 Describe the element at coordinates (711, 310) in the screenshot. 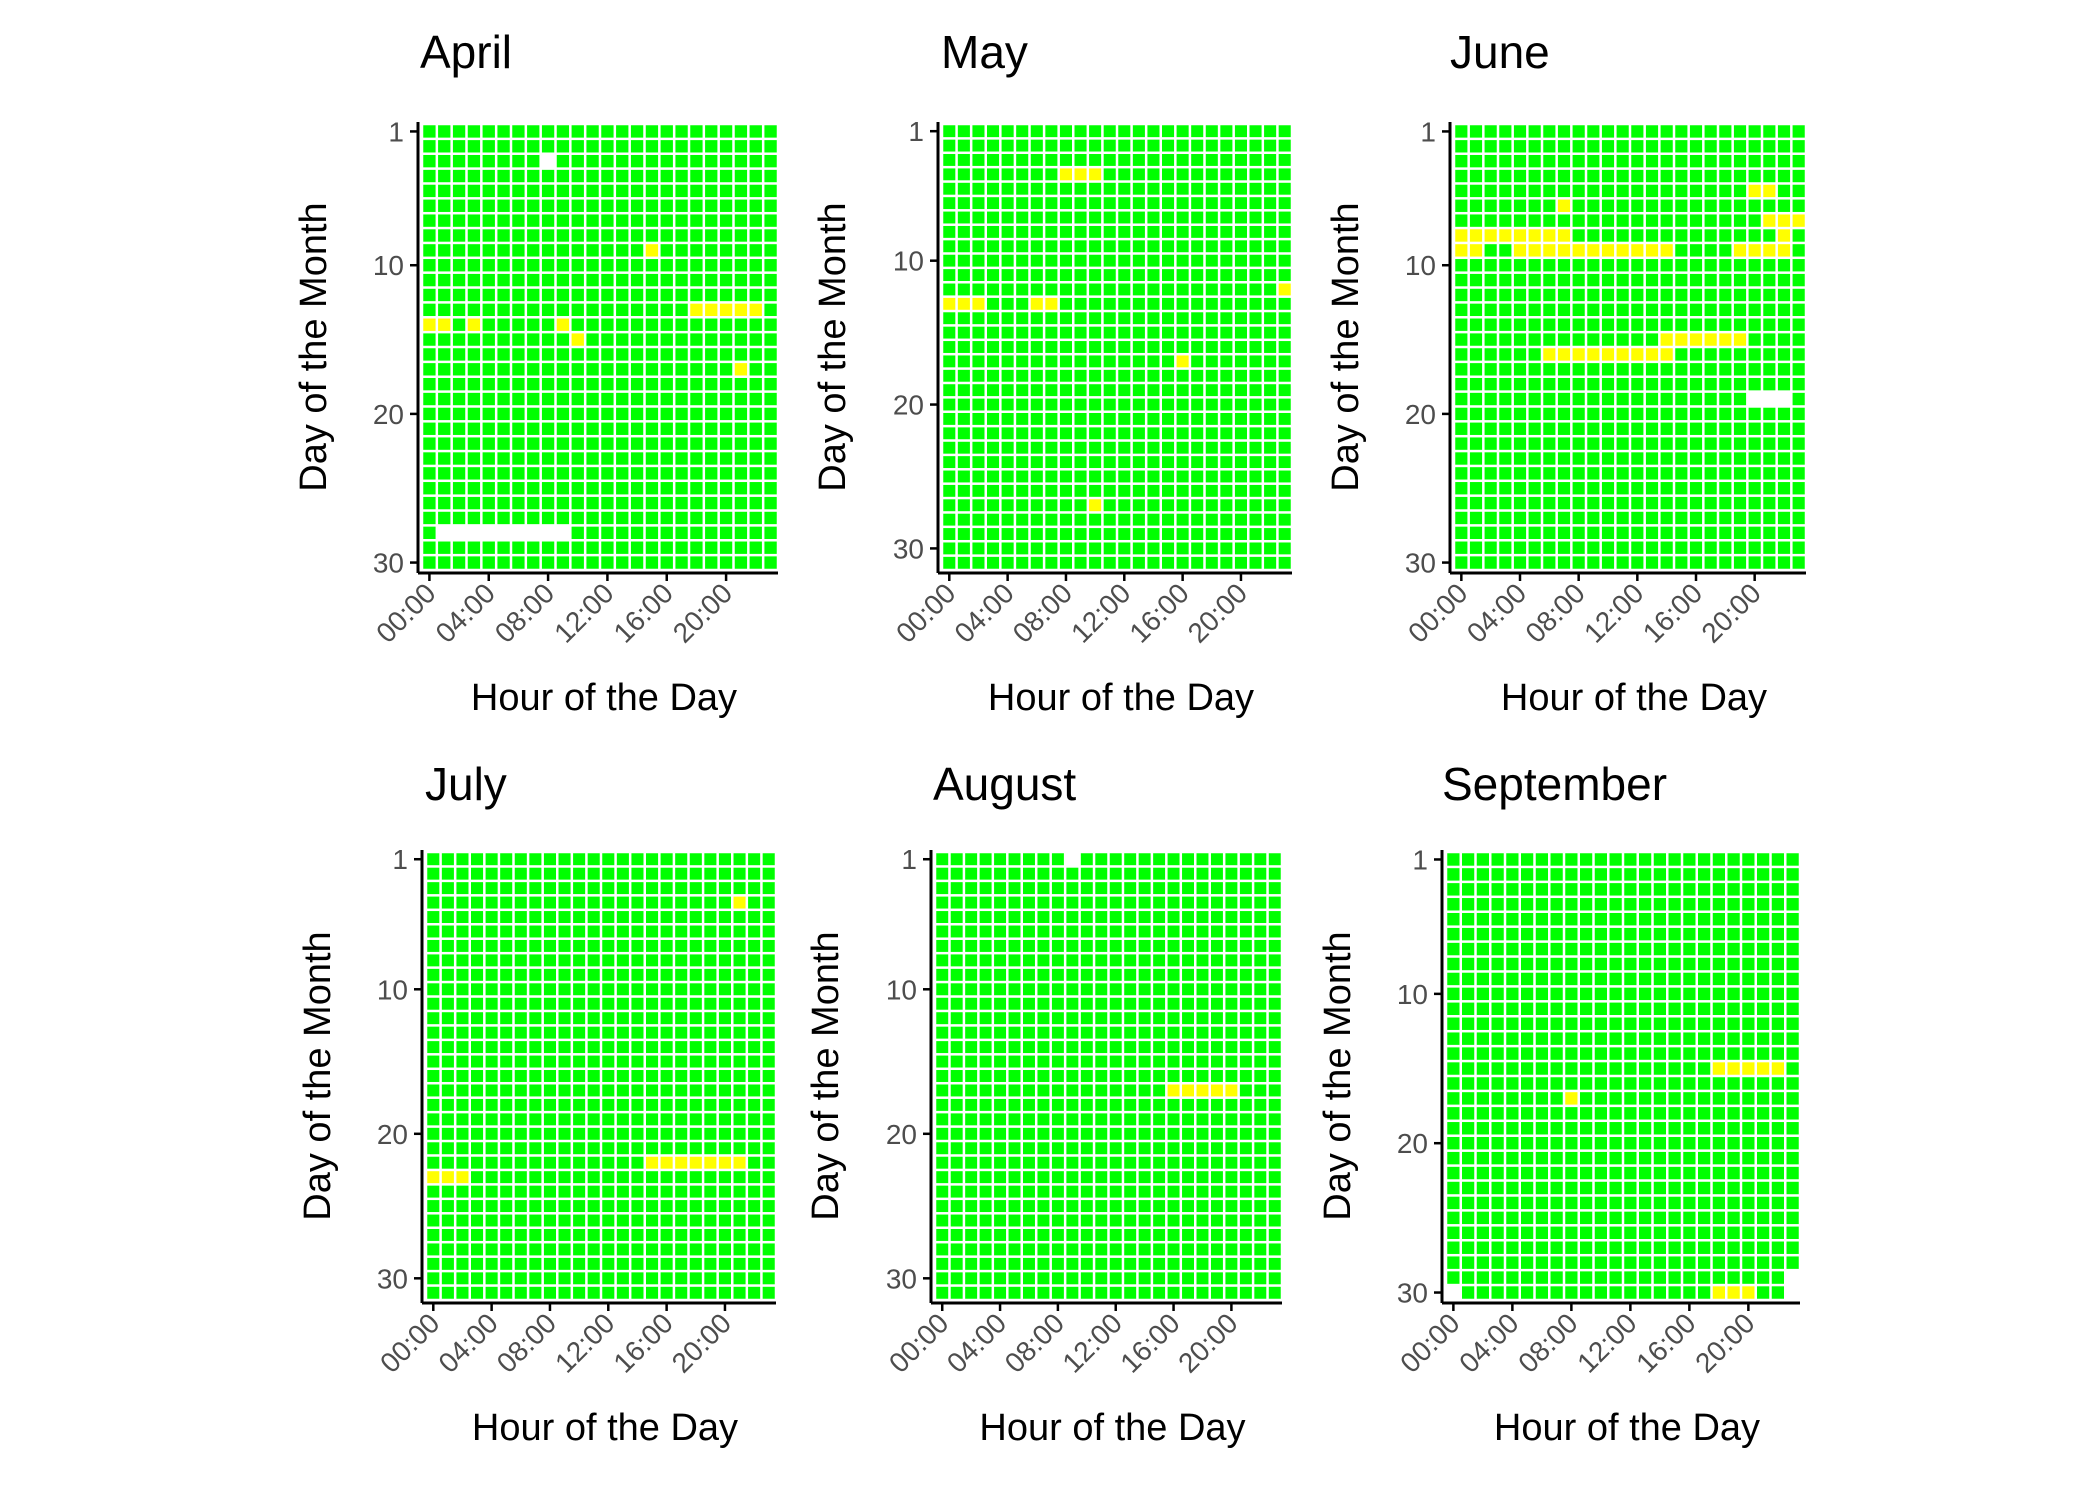

I see `cell-day13-hour19` at that location.